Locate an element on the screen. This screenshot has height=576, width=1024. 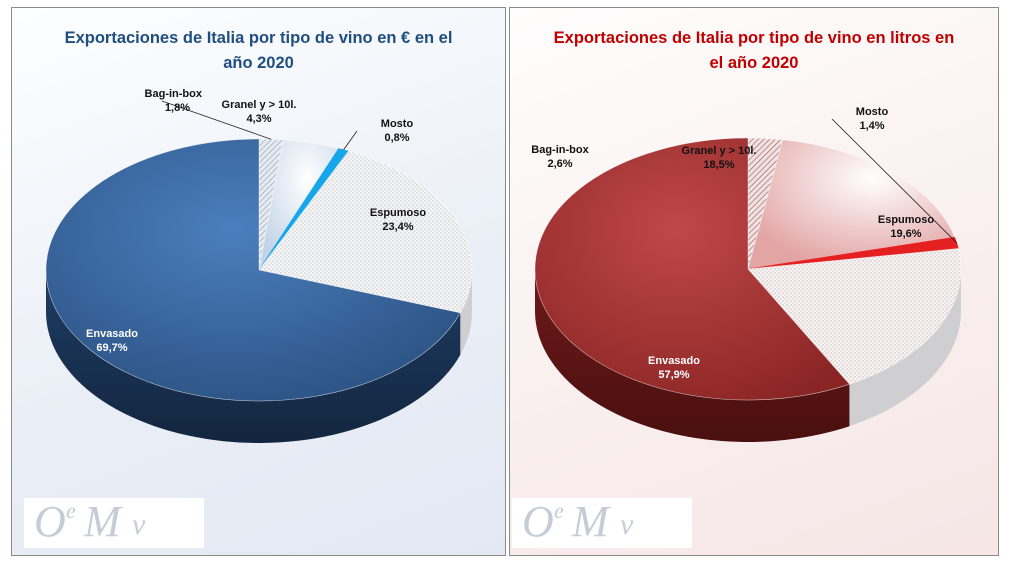
slice-value-label: 4,3% is located at coordinates (258, 119).